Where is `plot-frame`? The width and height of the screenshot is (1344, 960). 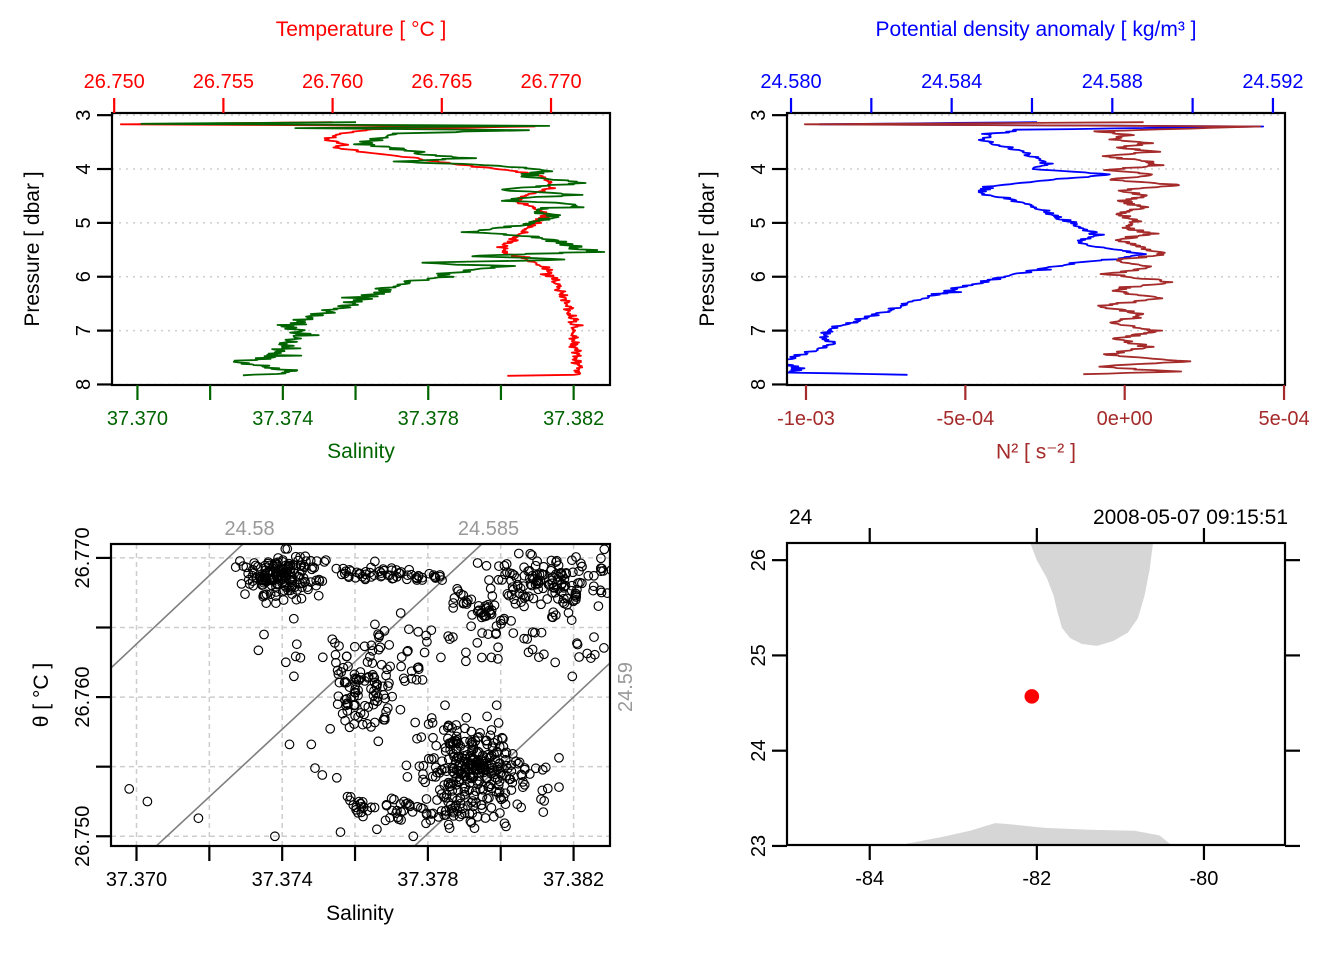 plot-frame is located at coordinates (360, 695).